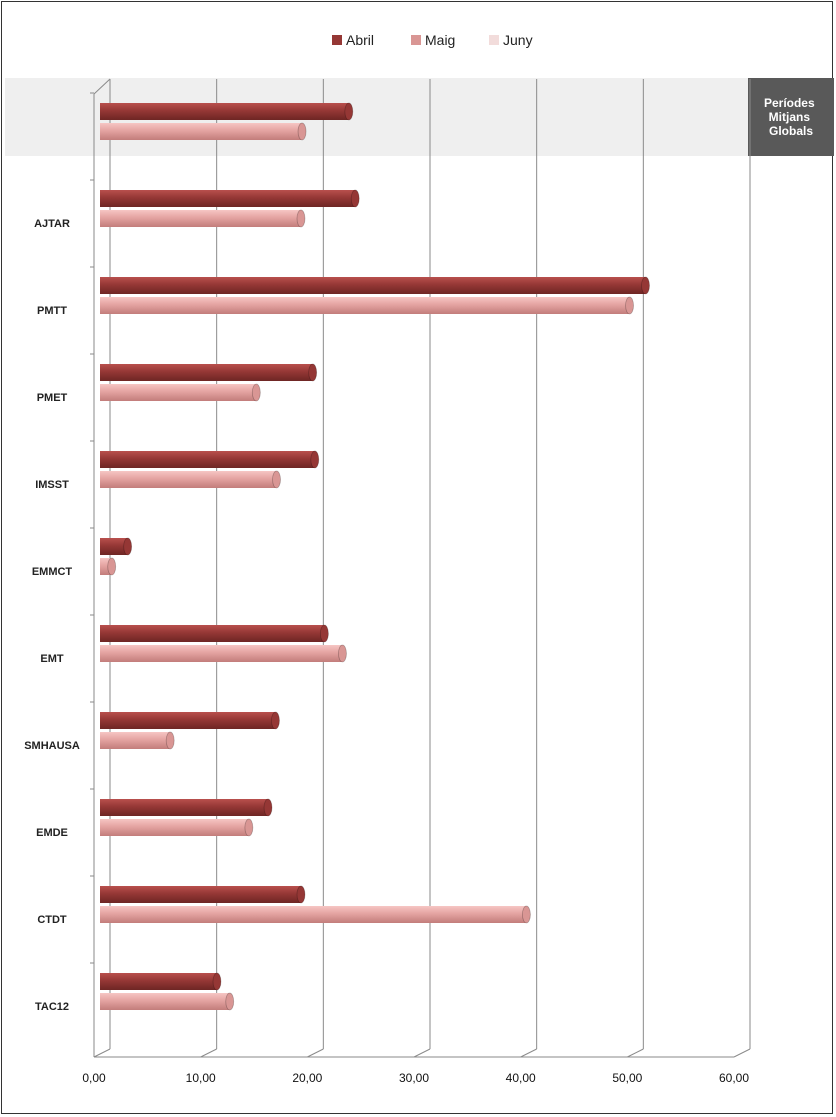 This screenshot has height=1117, width=836. What do you see at coordinates (52, 1007) in the screenshot?
I see `category-label: TAC12` at bounding box center [52, 1007].